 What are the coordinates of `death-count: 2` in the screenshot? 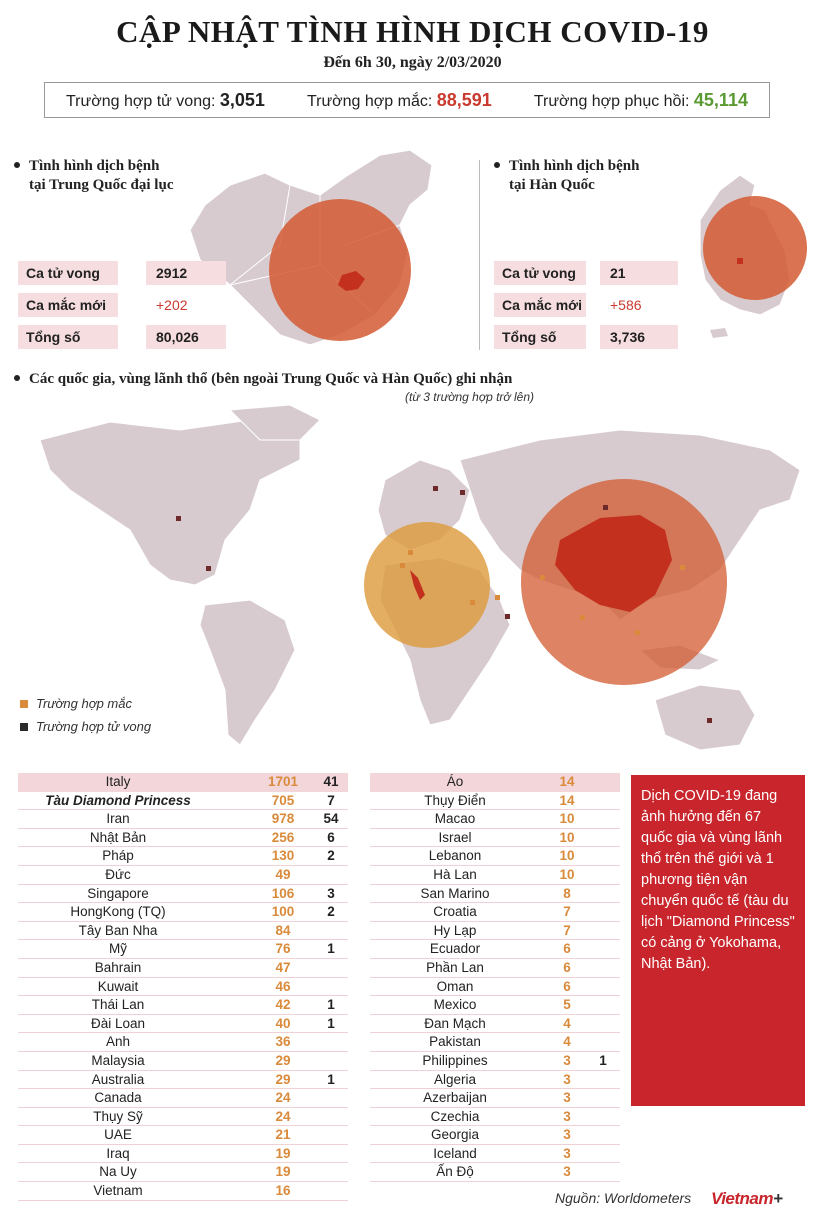 It's located at (331, 912).